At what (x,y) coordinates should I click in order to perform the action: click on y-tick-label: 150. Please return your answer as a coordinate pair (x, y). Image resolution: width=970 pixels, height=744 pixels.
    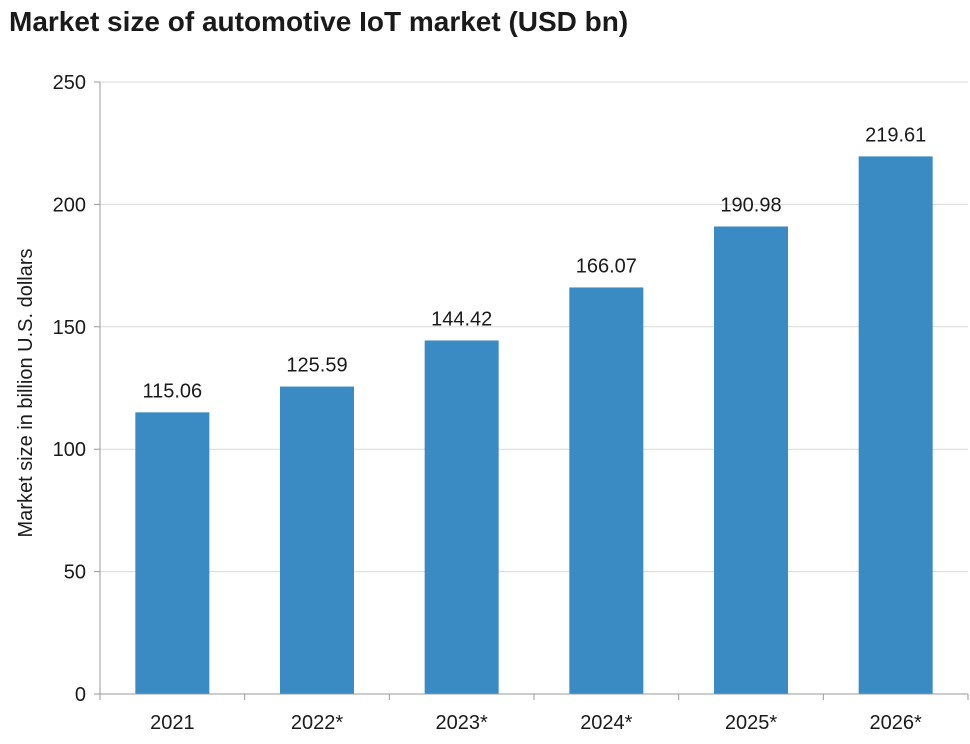
    Looking at the image, I should click on (69, 328).